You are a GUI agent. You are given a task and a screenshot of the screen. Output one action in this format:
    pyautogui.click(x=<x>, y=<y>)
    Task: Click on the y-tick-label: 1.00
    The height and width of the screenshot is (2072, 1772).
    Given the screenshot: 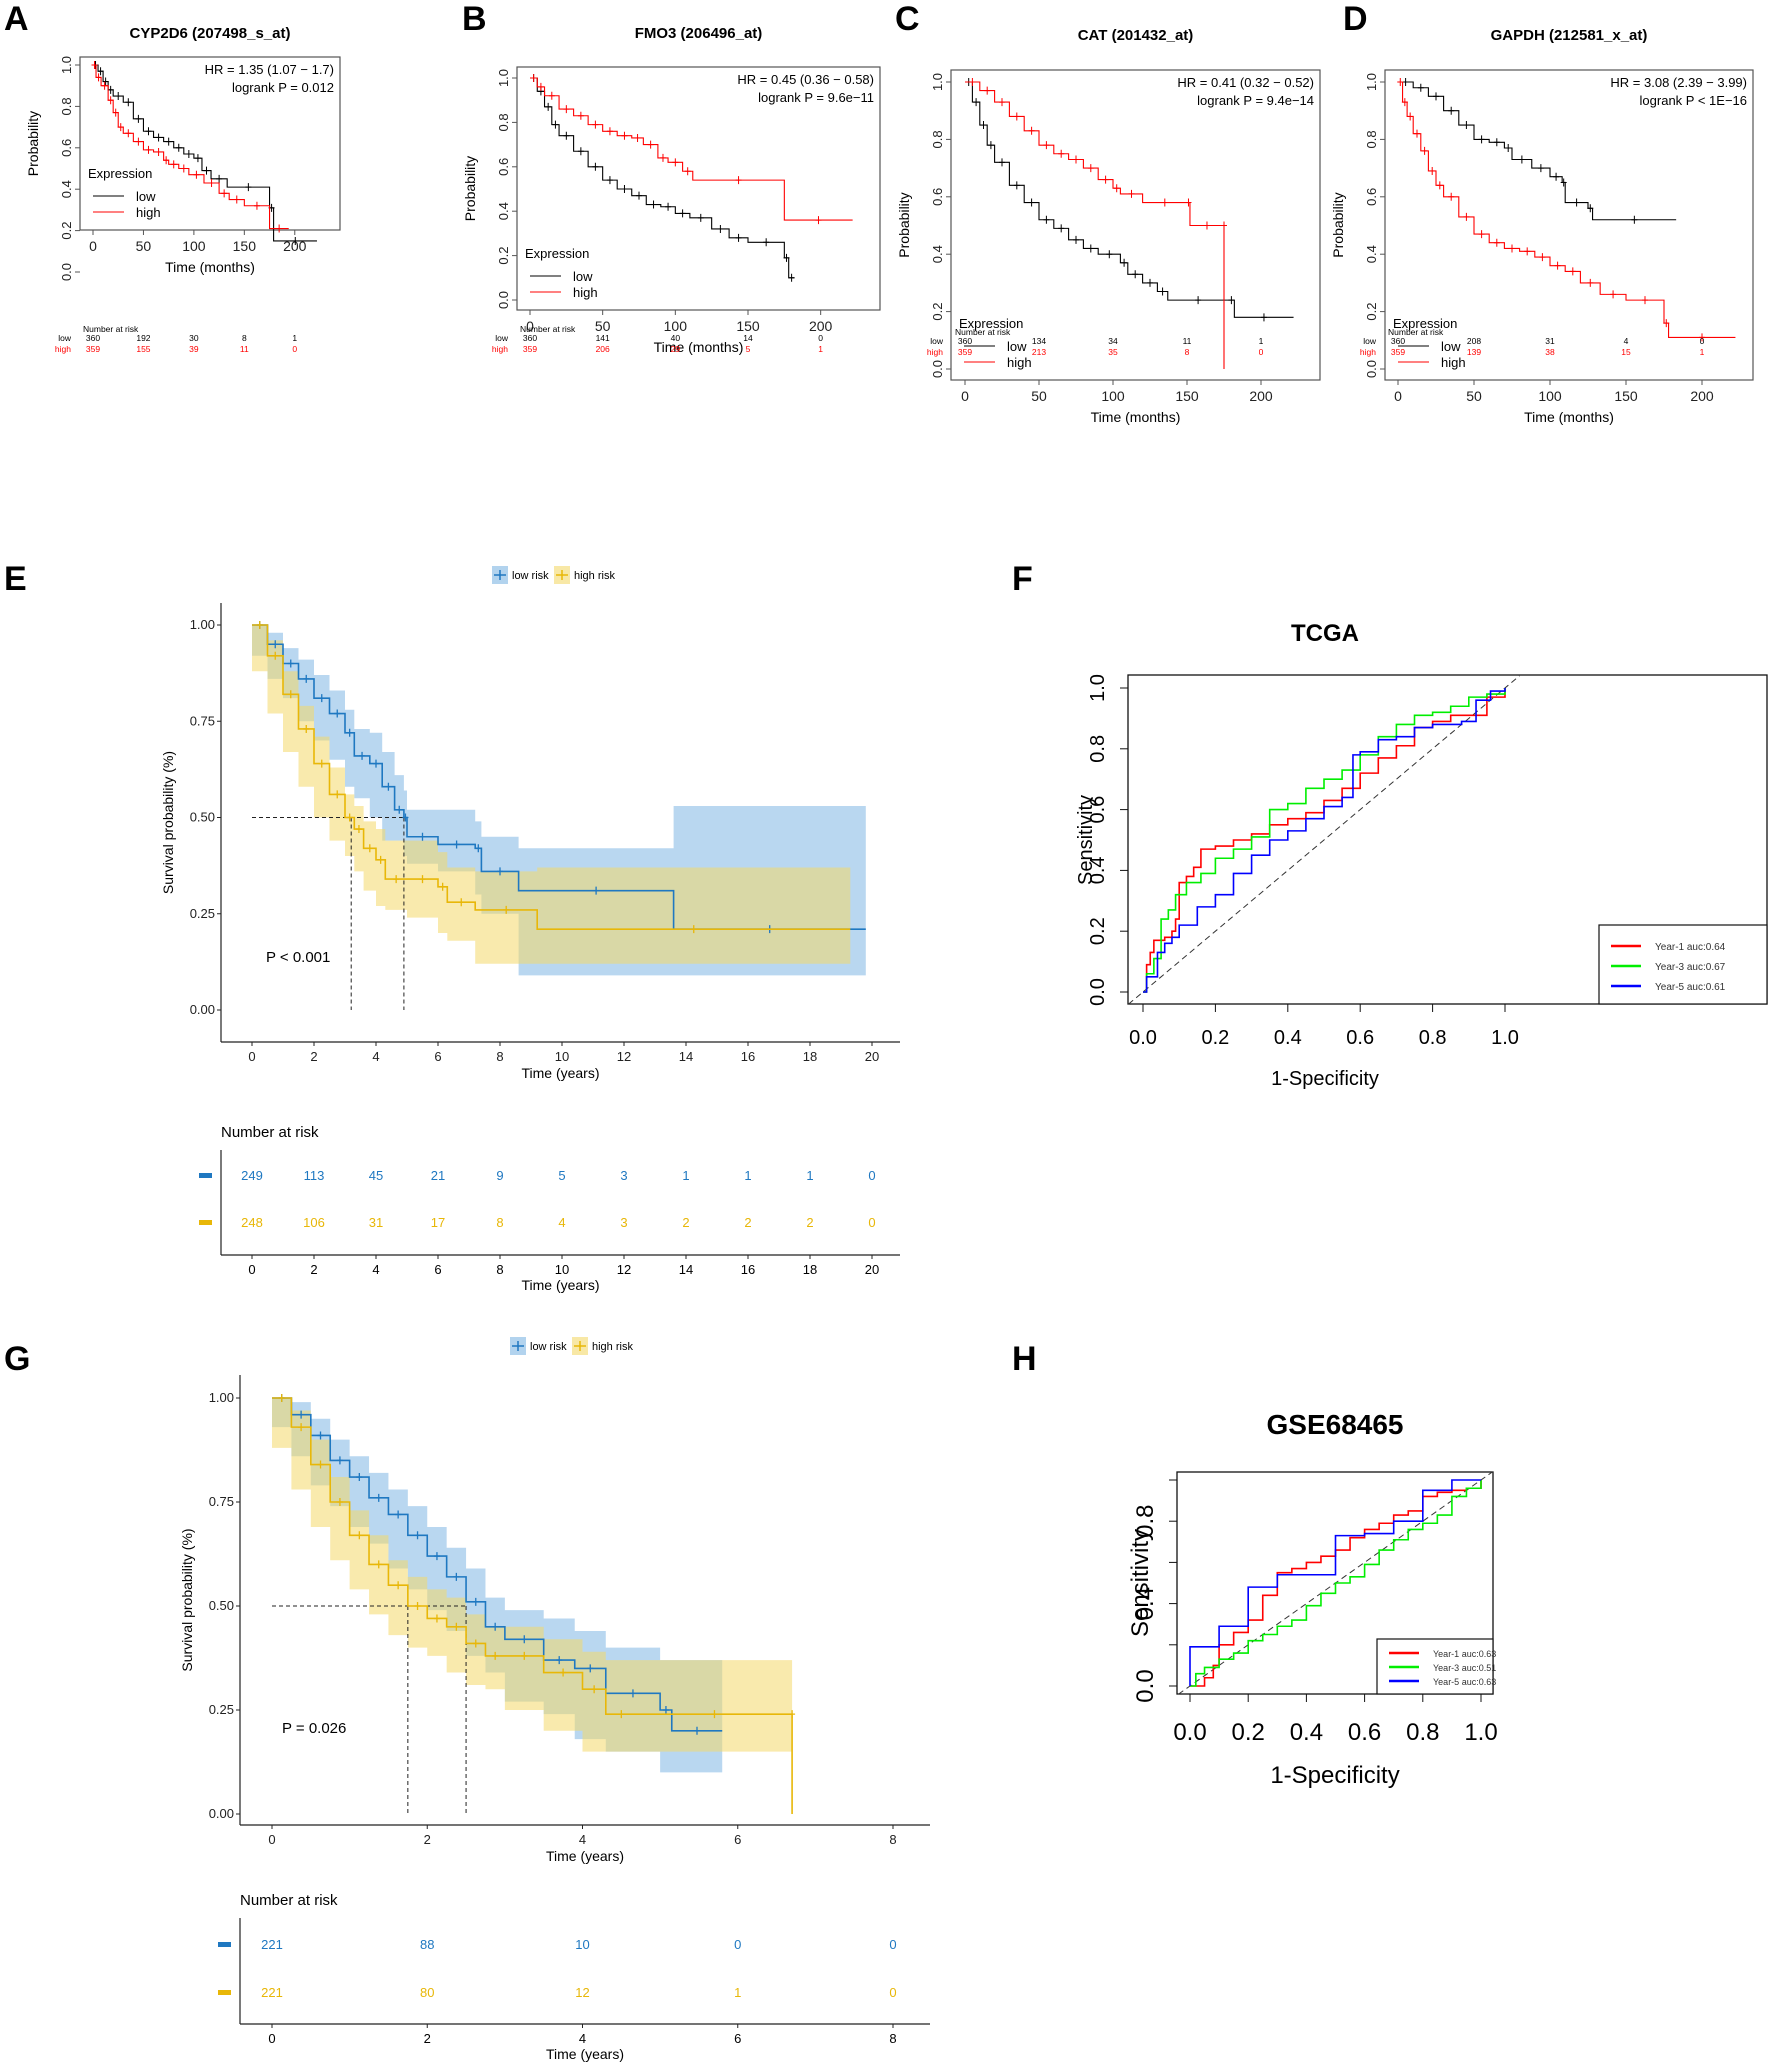 What is the action you would take?
    pyautogui.click(x=221, y=1397)
    